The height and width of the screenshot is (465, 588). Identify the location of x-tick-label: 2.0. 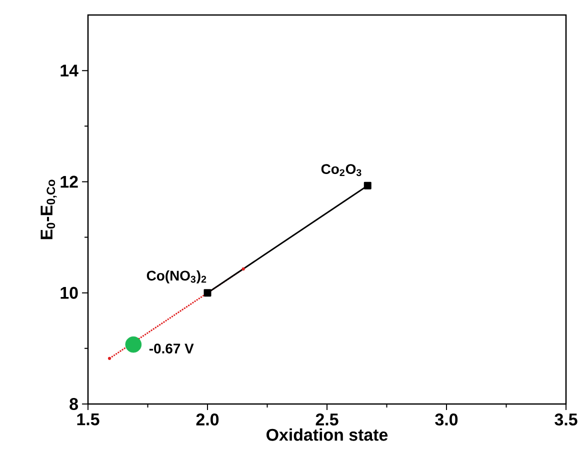
(207, 419).